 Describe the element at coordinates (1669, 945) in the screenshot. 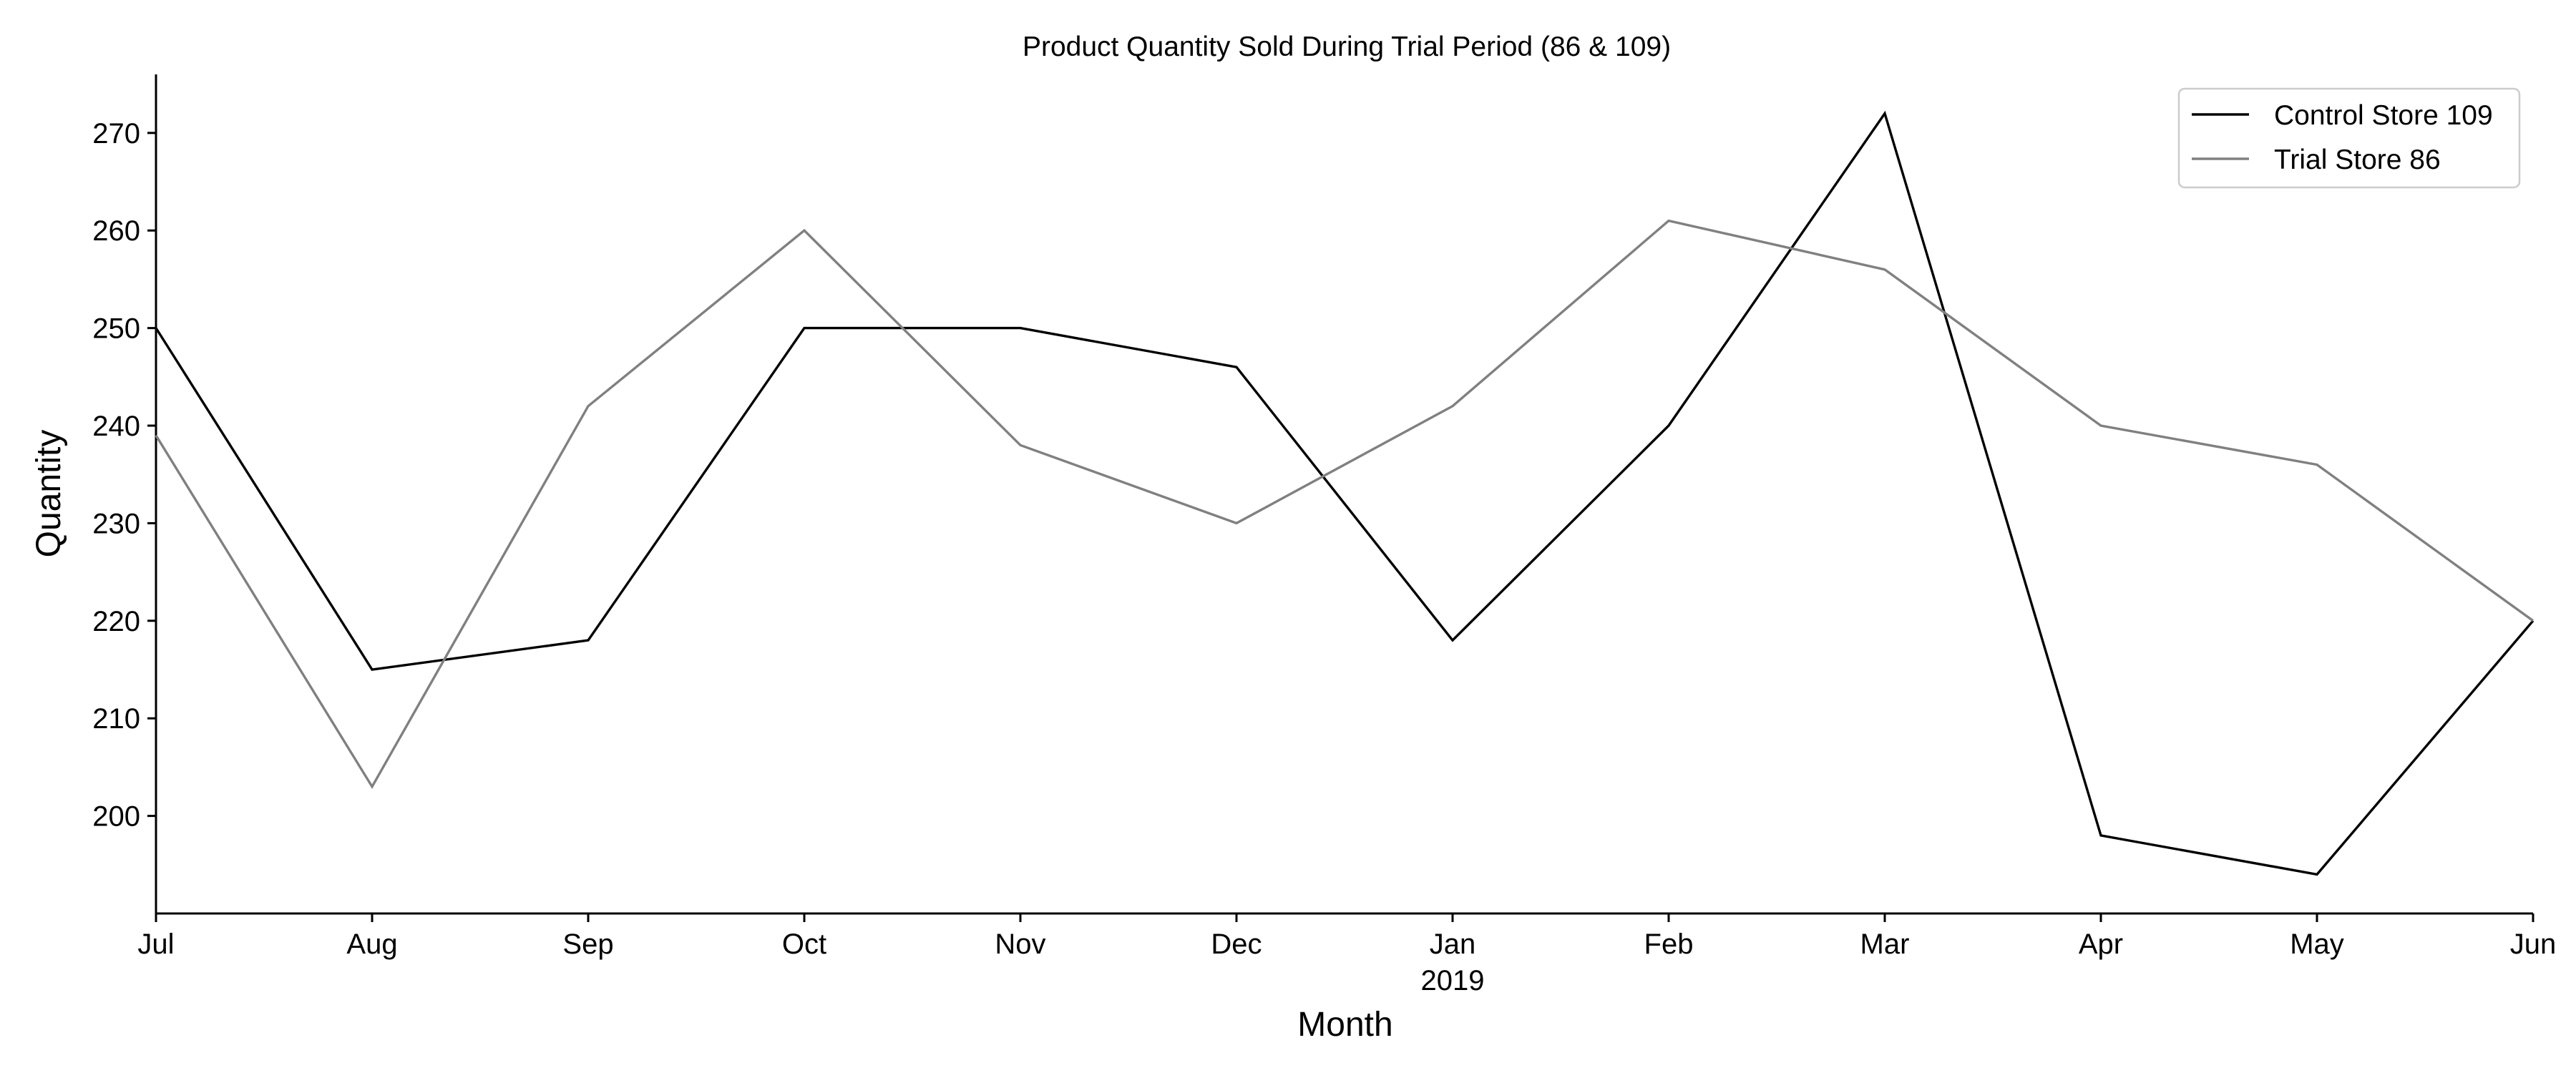

I see `x-tick-label: Feb` at that location.